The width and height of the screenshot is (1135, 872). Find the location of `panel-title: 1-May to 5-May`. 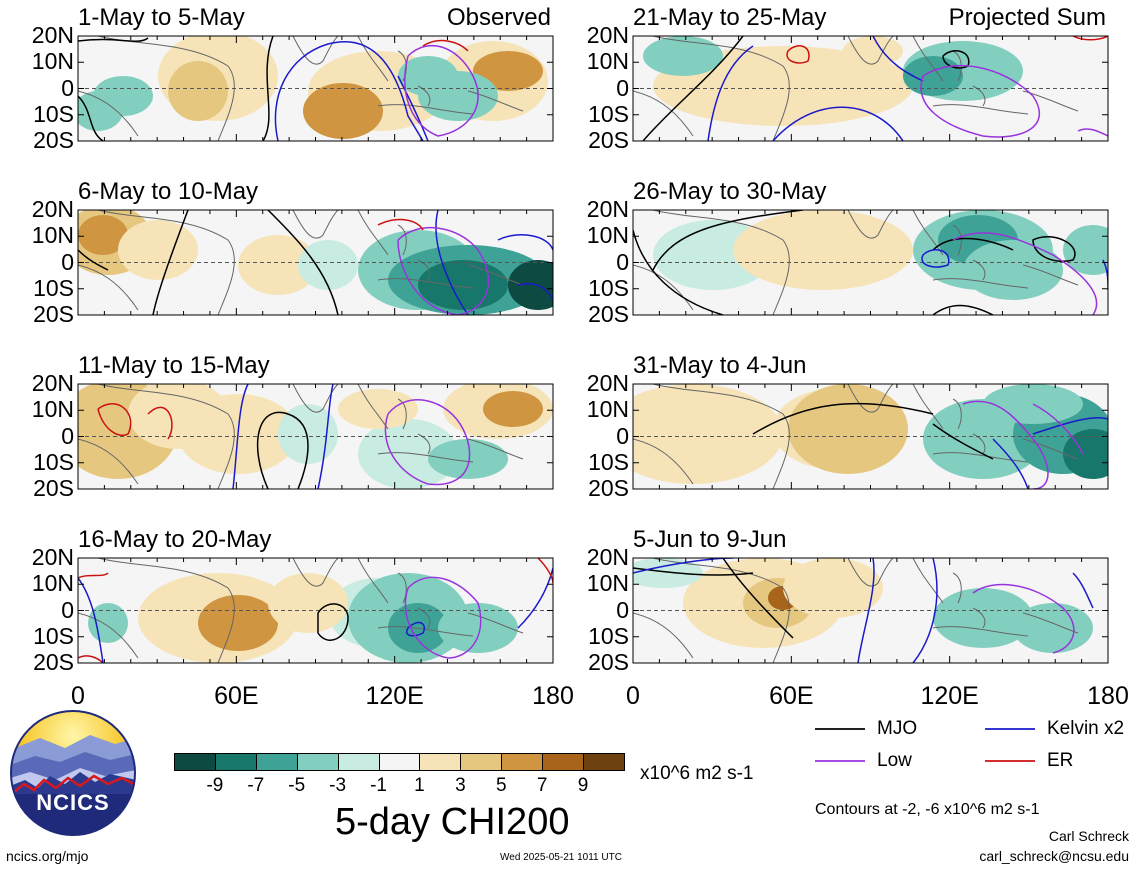

panel-title: 1-May to 5-May is located at coordinates (161, 17).